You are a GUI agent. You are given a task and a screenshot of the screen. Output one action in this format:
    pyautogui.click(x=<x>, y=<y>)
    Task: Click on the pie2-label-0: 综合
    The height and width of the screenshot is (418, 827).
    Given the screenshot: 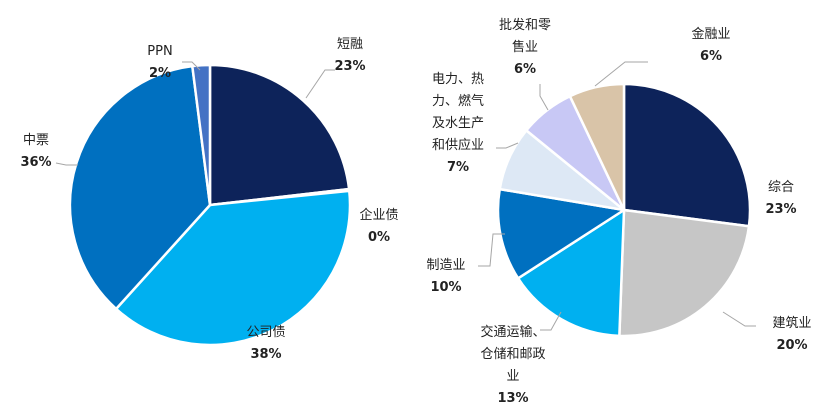 What is the action you would take?
    pyautogui.click(x=781, y=187)
    